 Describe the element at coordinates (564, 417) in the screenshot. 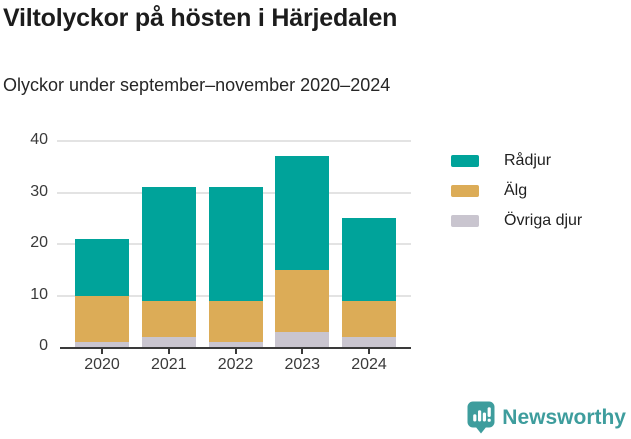

I see `newsworthy-logo-text: Newsworthy` at that location.